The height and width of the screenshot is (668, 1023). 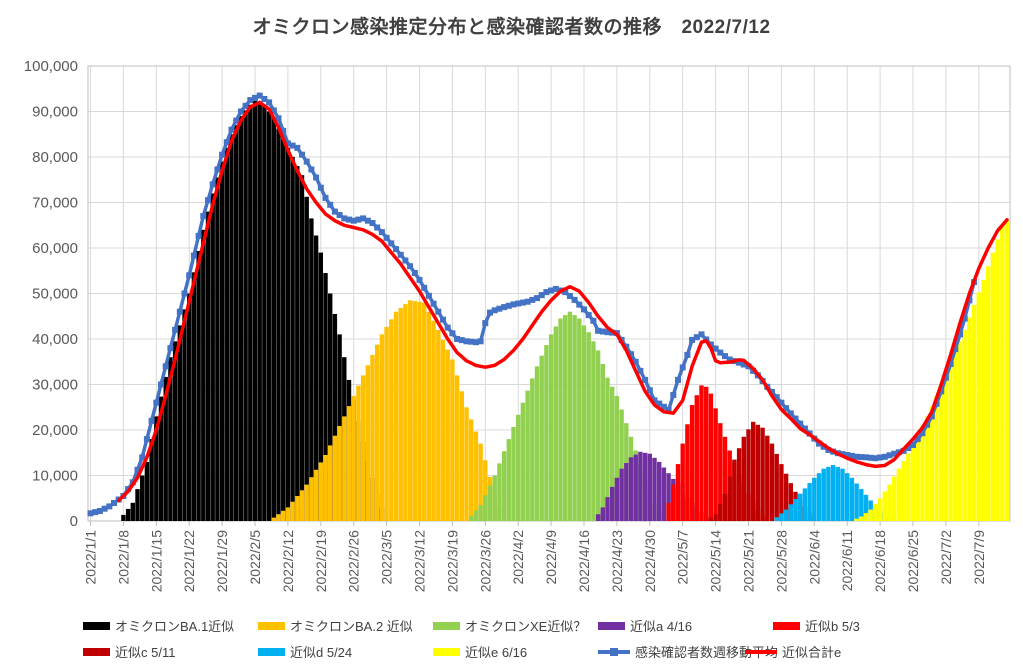 What do you see at coordinates (880, 561) in the screenshot?
I see `x-tick-label: 2022/6/18` at bounding box center [880, 561].